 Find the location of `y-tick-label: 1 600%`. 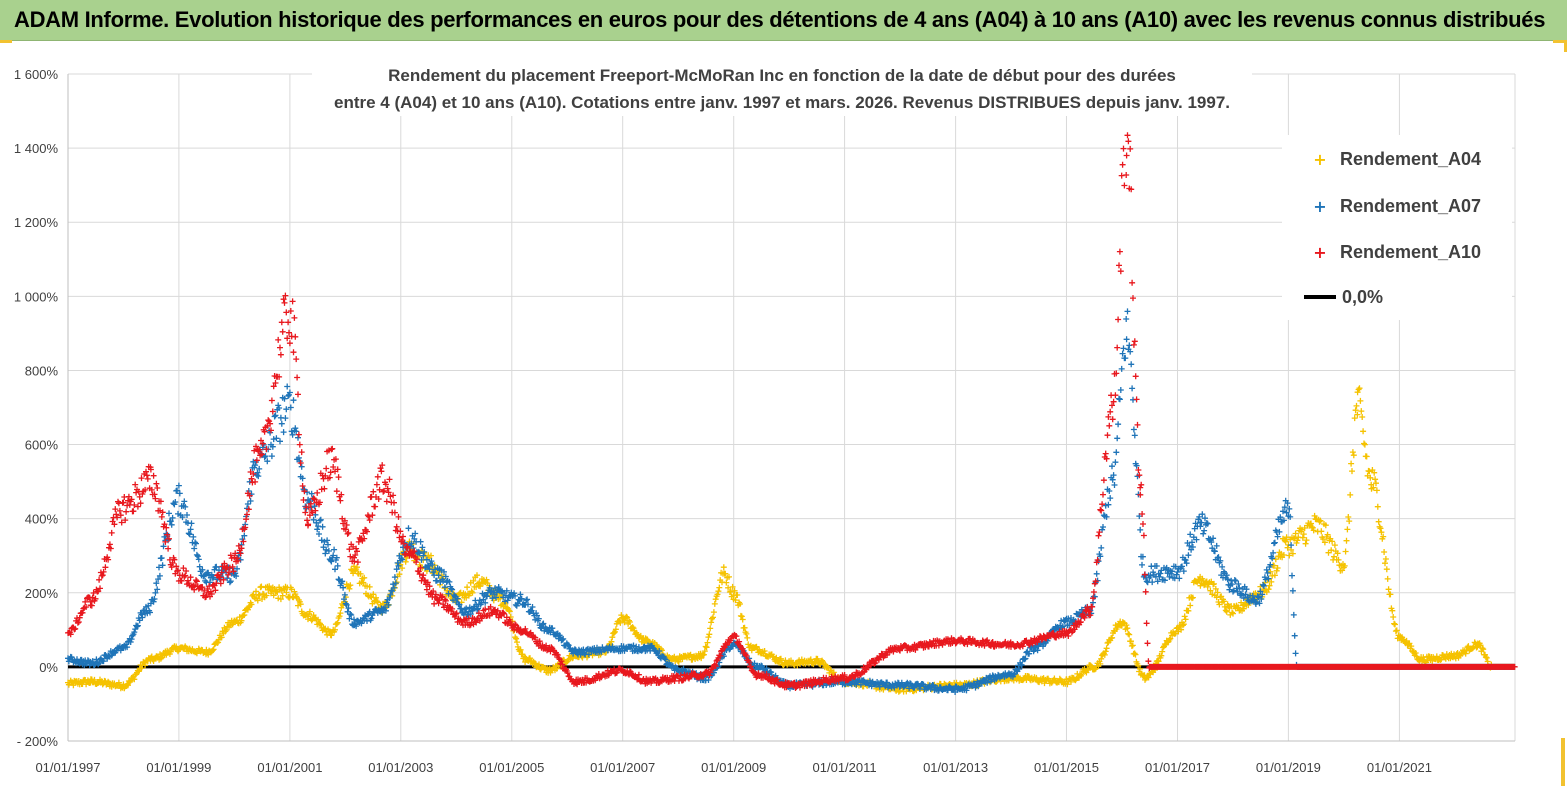

y-tick-label: 1 600% is located at coordinates (36, 74).